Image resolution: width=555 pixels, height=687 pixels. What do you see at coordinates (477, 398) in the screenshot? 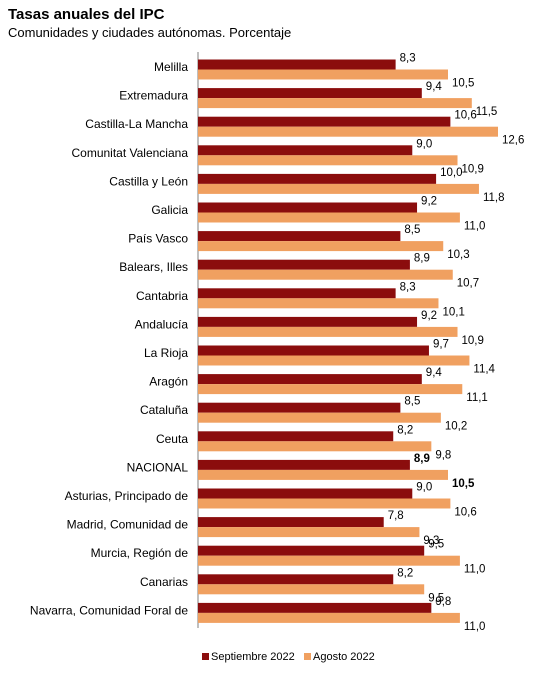
I see `value-label-agosto: 11,1` at bounding box center [477, 398].